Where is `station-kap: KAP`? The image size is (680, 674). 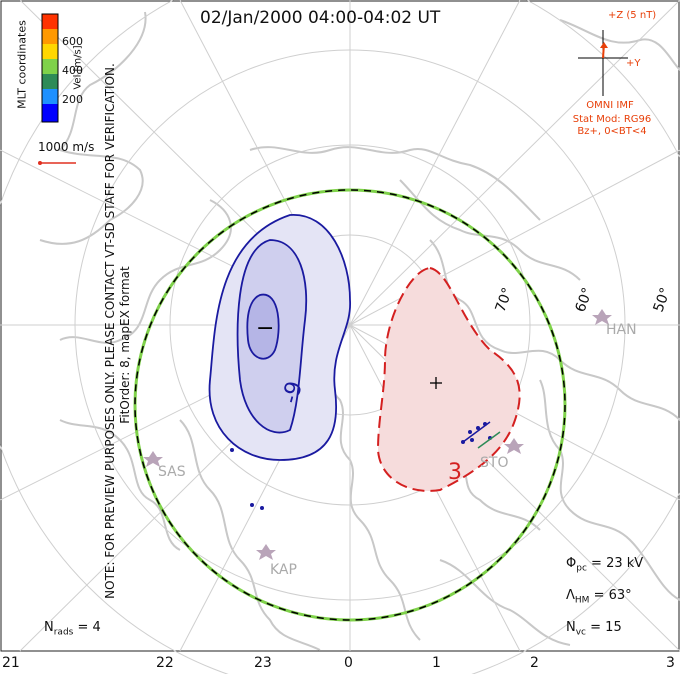
station-kap: KAP is located at coordinates (283, 570).